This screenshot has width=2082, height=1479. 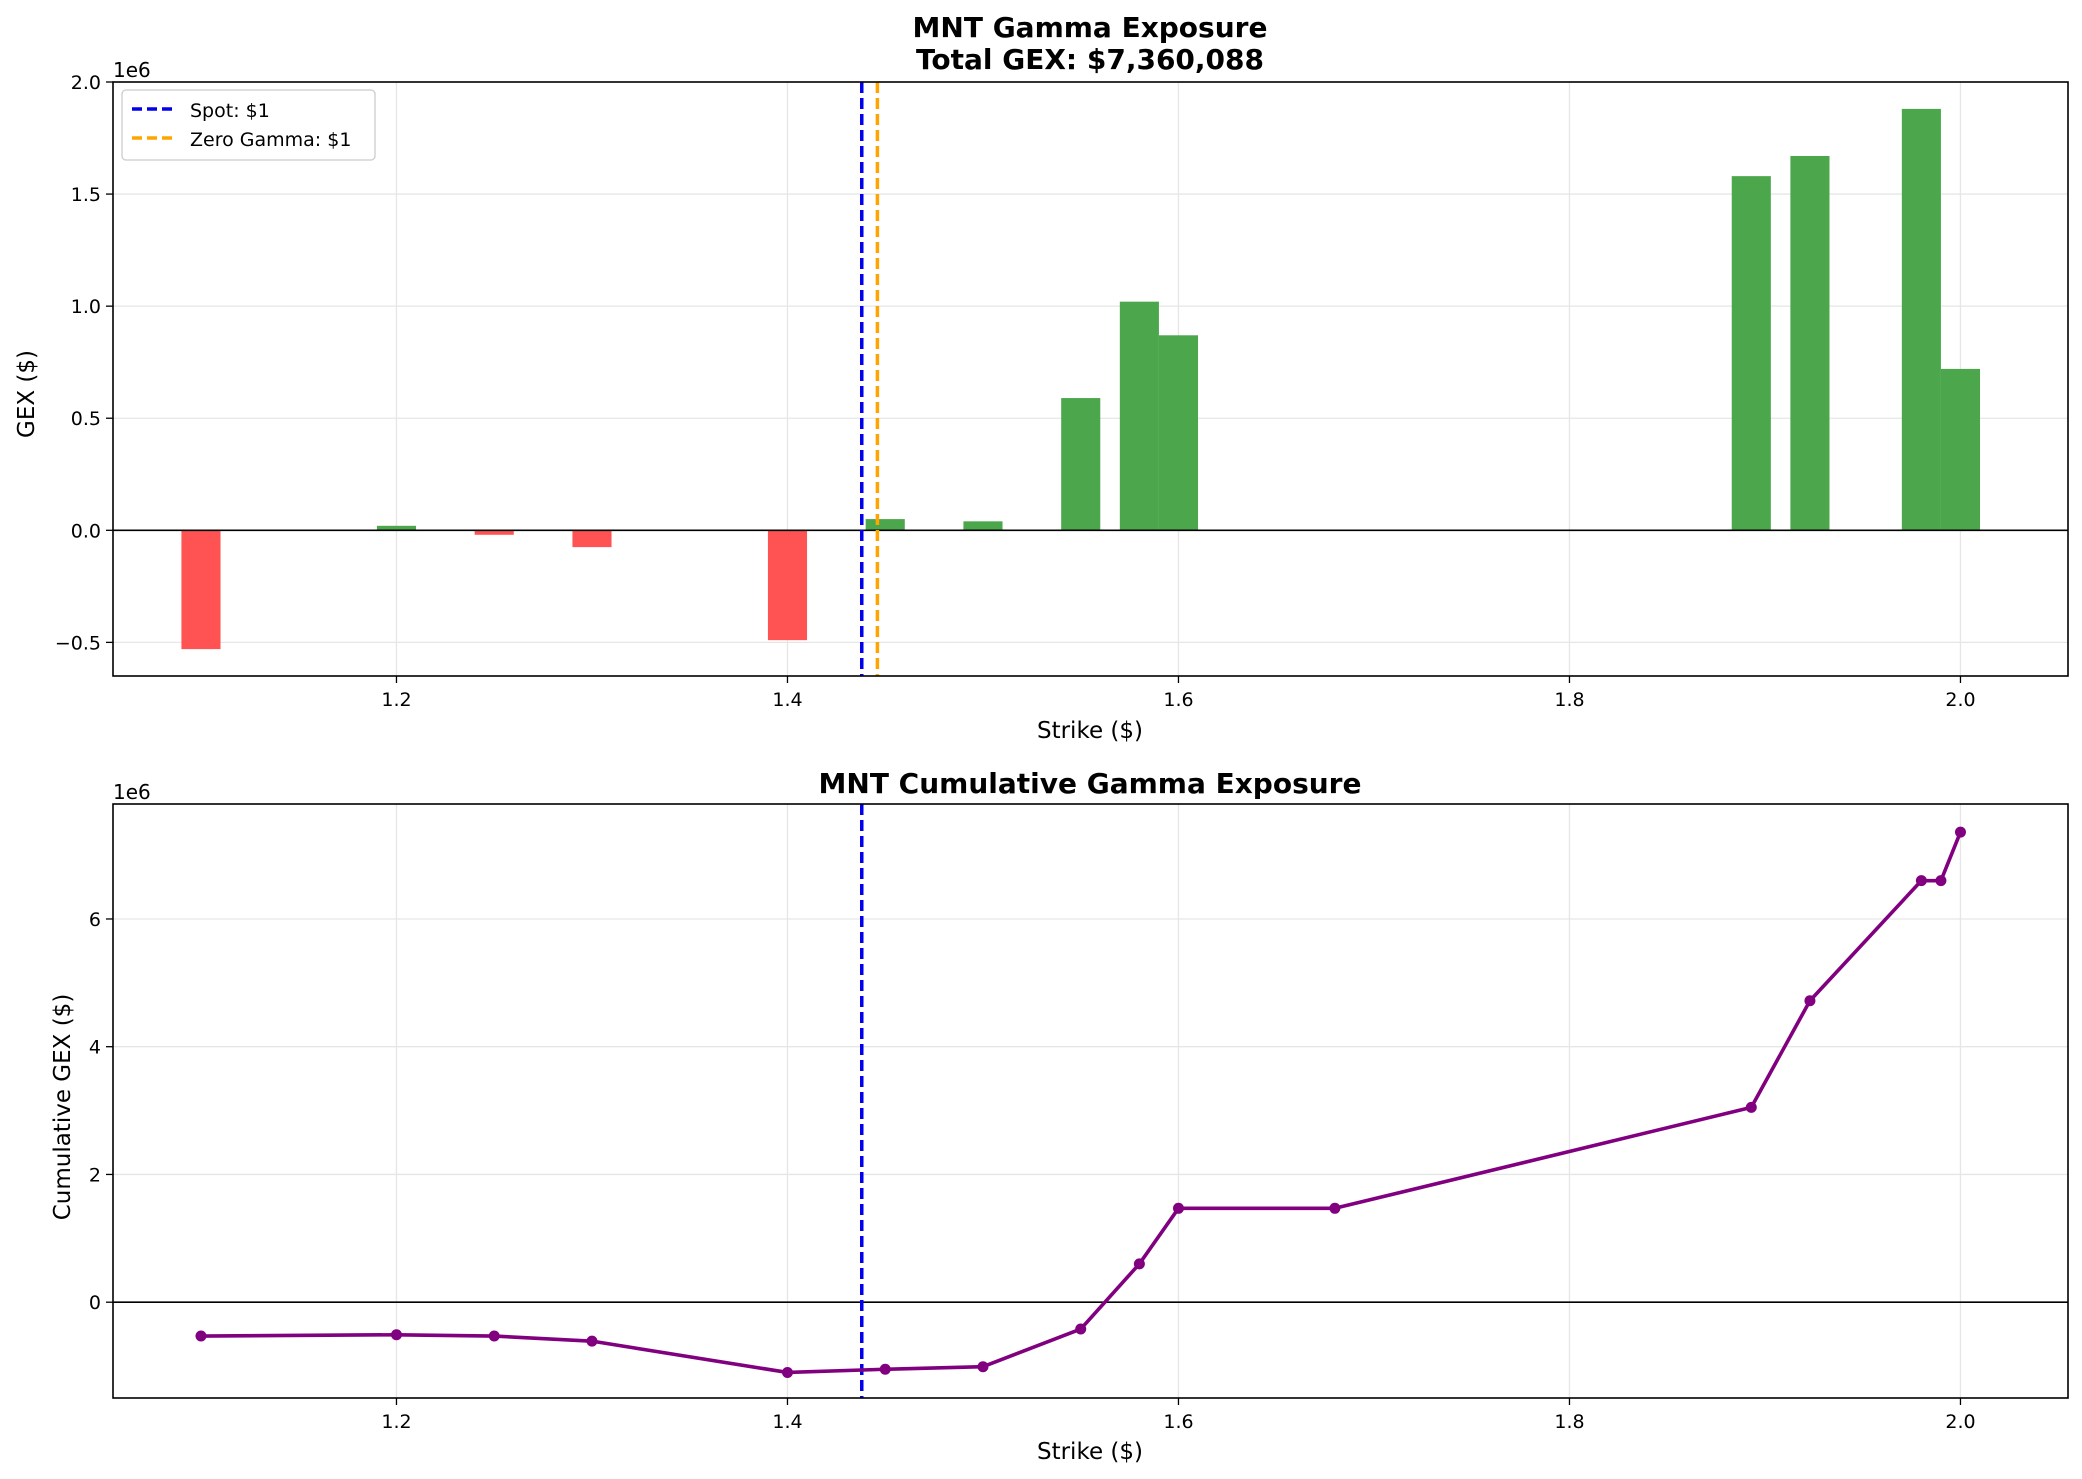 What do you see at coordinates (1178, 700) in the screenshot?
I see `chart1-x-tick-label: 1.6` at bounding box center [1178, 700].